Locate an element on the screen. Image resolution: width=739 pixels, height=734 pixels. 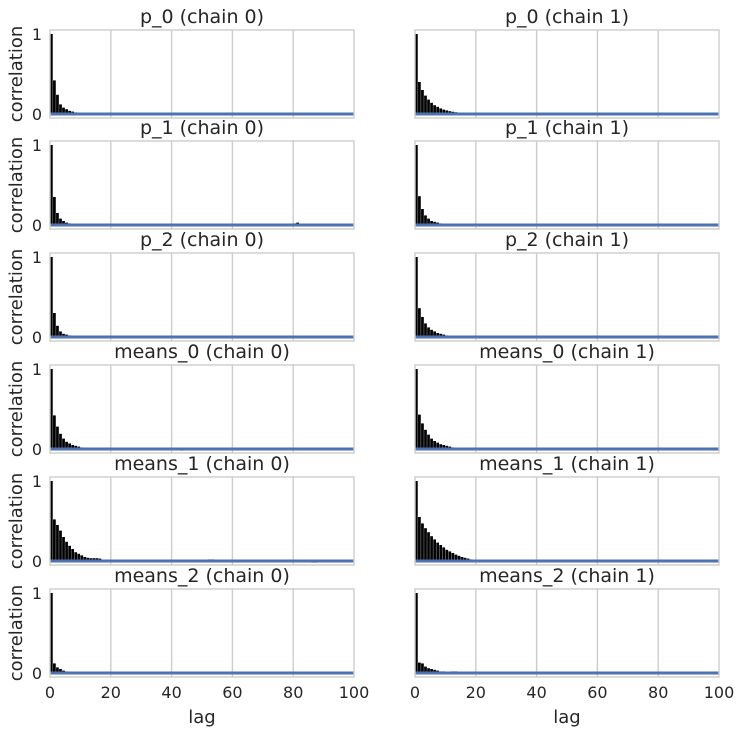
x-tick-label: 80 is located at coordinates (293, 692).